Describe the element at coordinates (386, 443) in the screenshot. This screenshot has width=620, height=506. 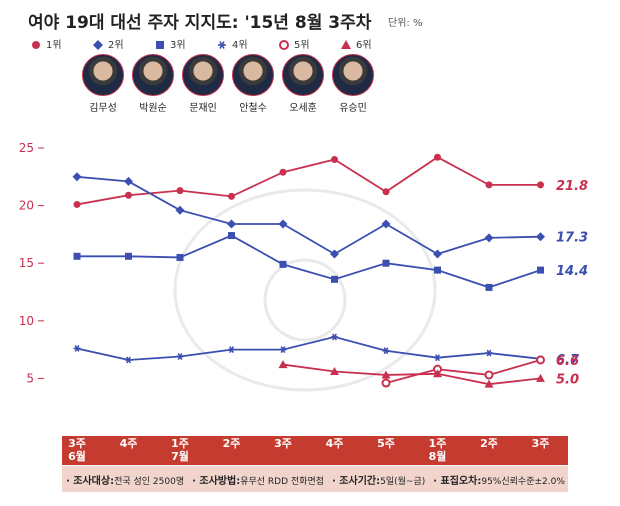
I see `x-tick-label: 5주` at that location.